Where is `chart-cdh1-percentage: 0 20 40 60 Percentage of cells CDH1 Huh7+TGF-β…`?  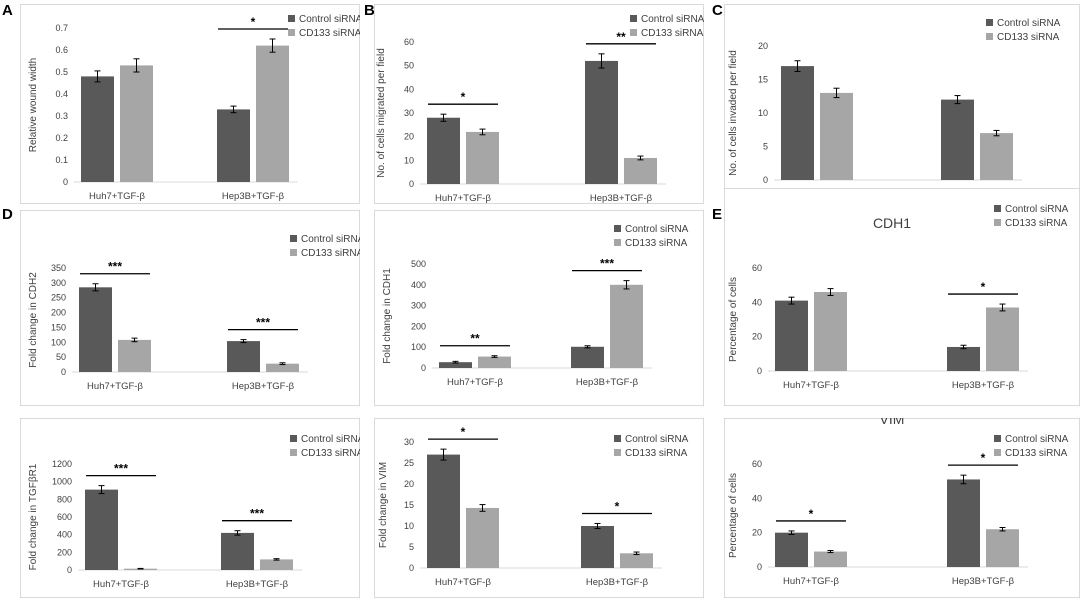
chart-cdh1-percentage: 0 20 40 60 Percentage of cells CDH1 Huh7+TGF-β… is located at coordinates (902, 297).